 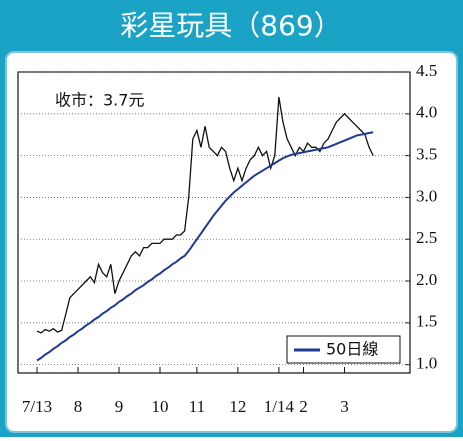 I want to click on x-tick-label: 8, so click(x=78, y=406).